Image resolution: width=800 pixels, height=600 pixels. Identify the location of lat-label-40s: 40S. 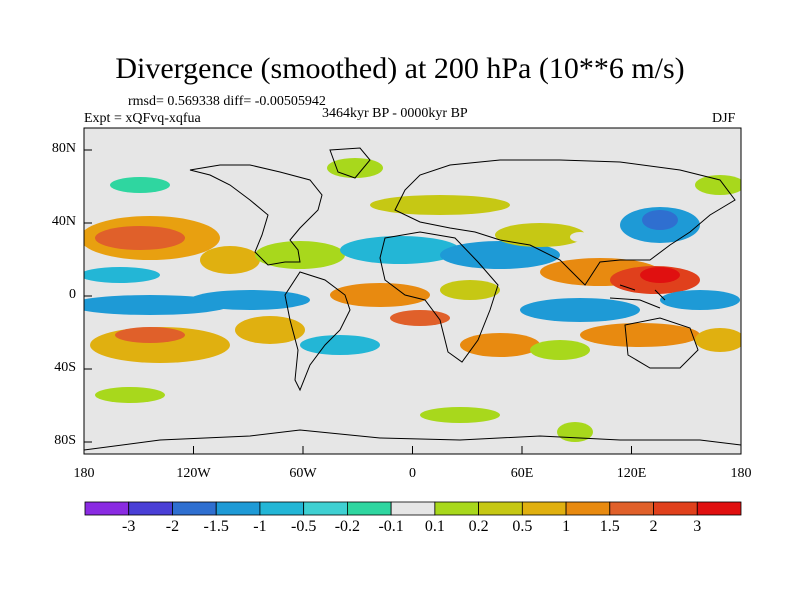
(65, 367).